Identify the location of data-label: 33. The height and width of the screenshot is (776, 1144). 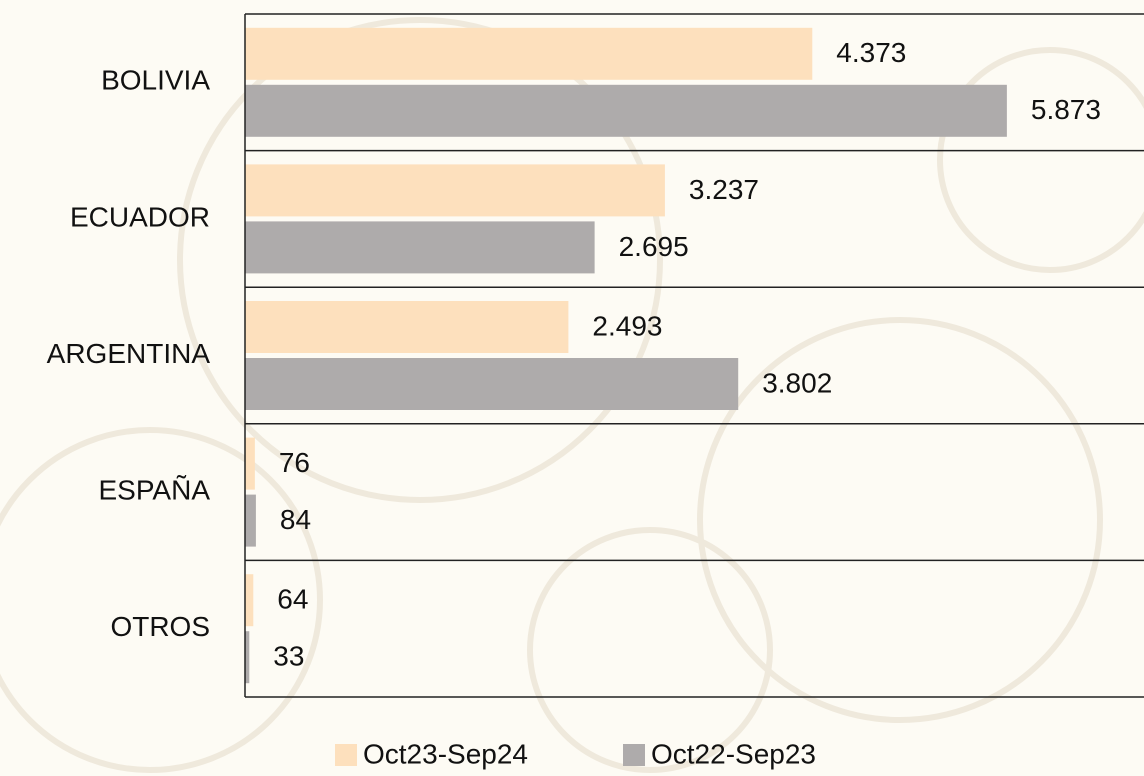
(288, 656).